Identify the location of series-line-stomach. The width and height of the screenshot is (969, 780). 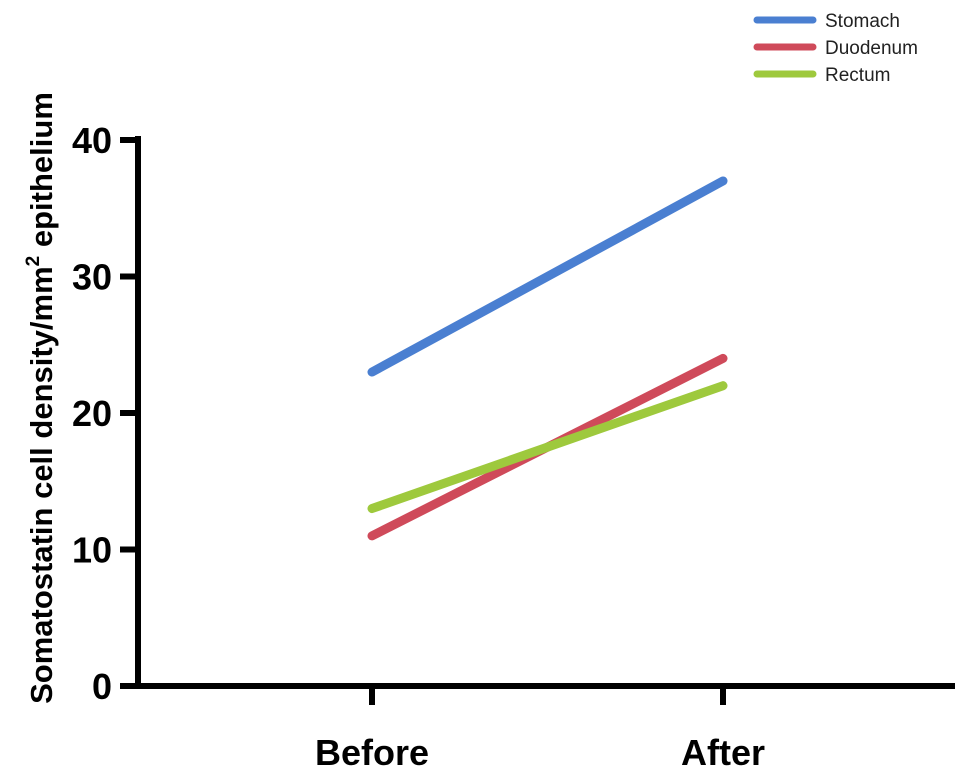
(547, 276).